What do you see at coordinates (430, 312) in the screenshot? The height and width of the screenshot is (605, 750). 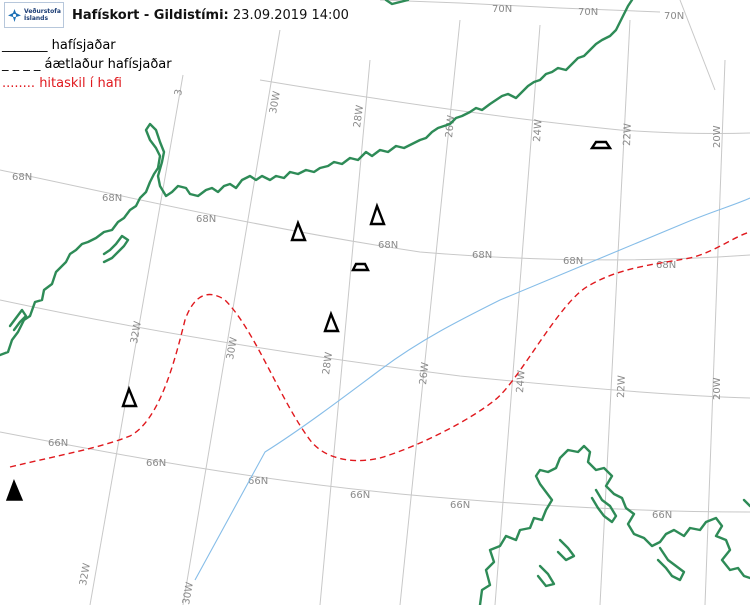 I see `lon-line-26w` at bounding box center [430, 312].